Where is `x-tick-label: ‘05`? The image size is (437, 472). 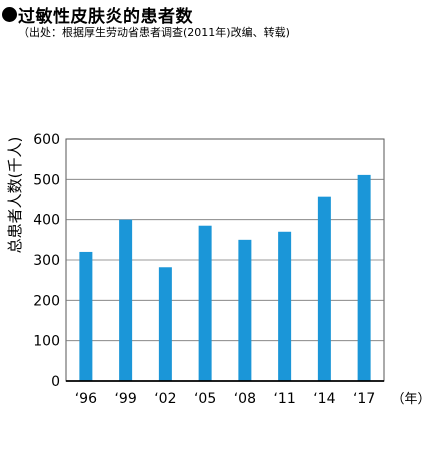
x-tick-label: ‘05 is located at coordinates (205, 399).